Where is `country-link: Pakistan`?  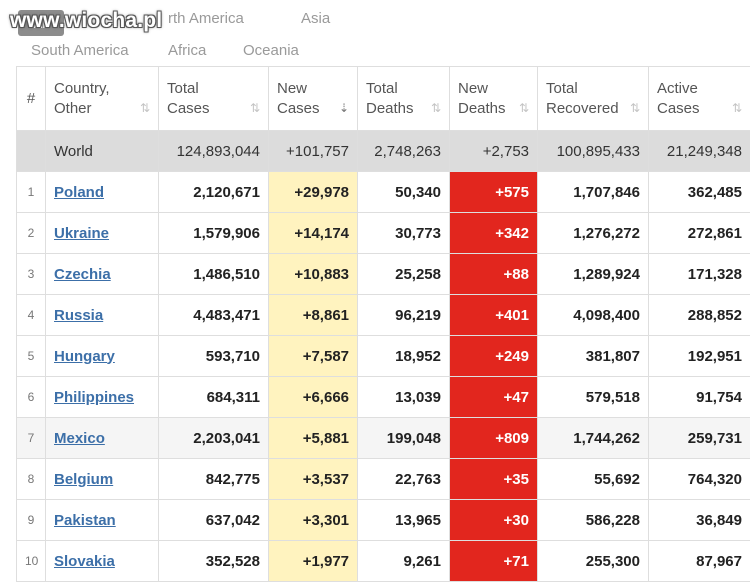 country-link: Pakistan is located at coordinates (85, 520).